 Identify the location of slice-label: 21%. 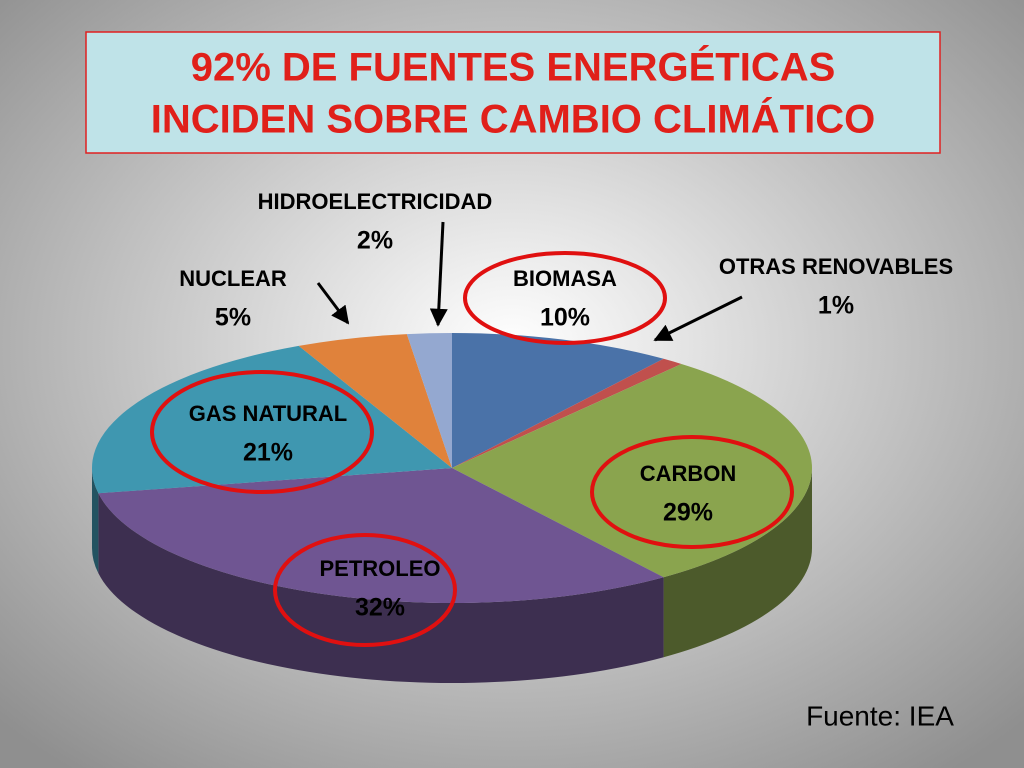
(268, 453).